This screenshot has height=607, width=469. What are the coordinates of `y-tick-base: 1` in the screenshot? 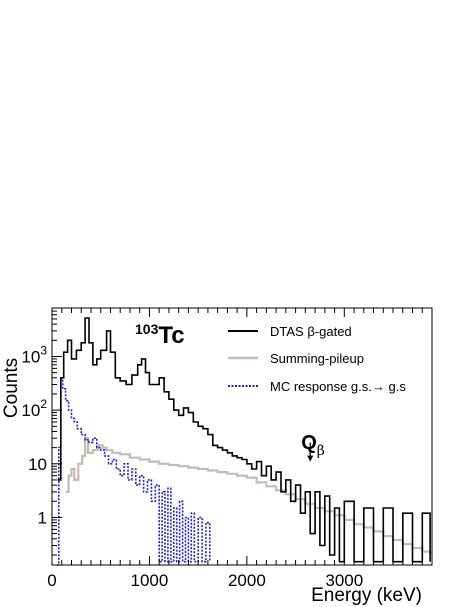 It's located at (42, 517).